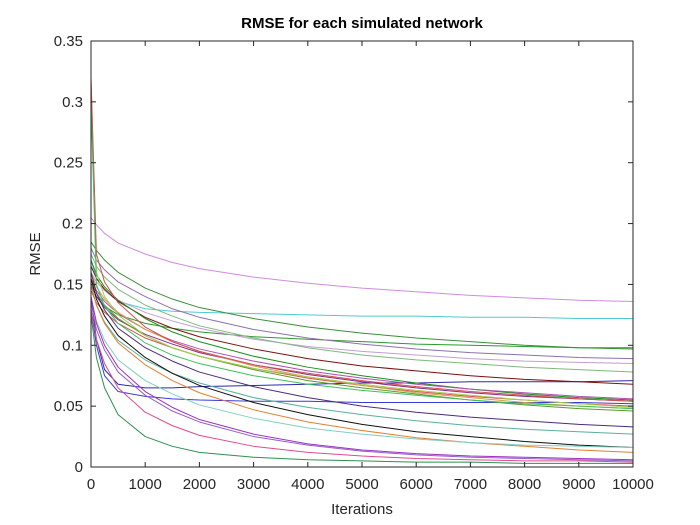  What do you see at coordinates (361, 484) in the screenshot?
I see `x-tick-label: 5000` at bounding box center [361, 484].